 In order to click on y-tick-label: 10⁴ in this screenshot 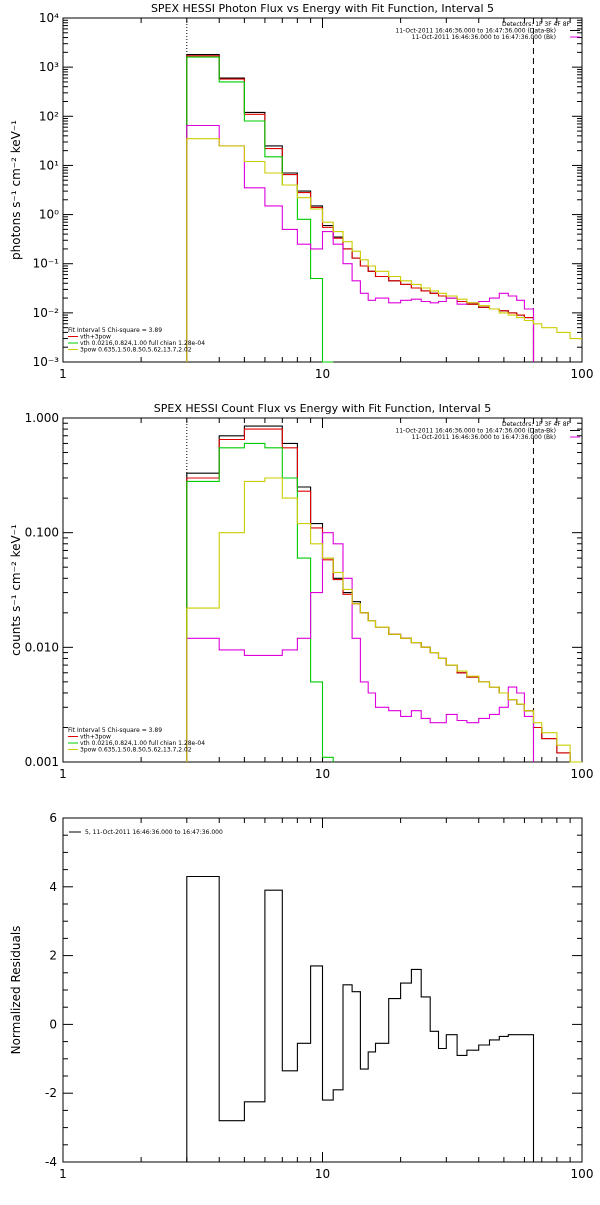, I will do `click(49, 18)`.